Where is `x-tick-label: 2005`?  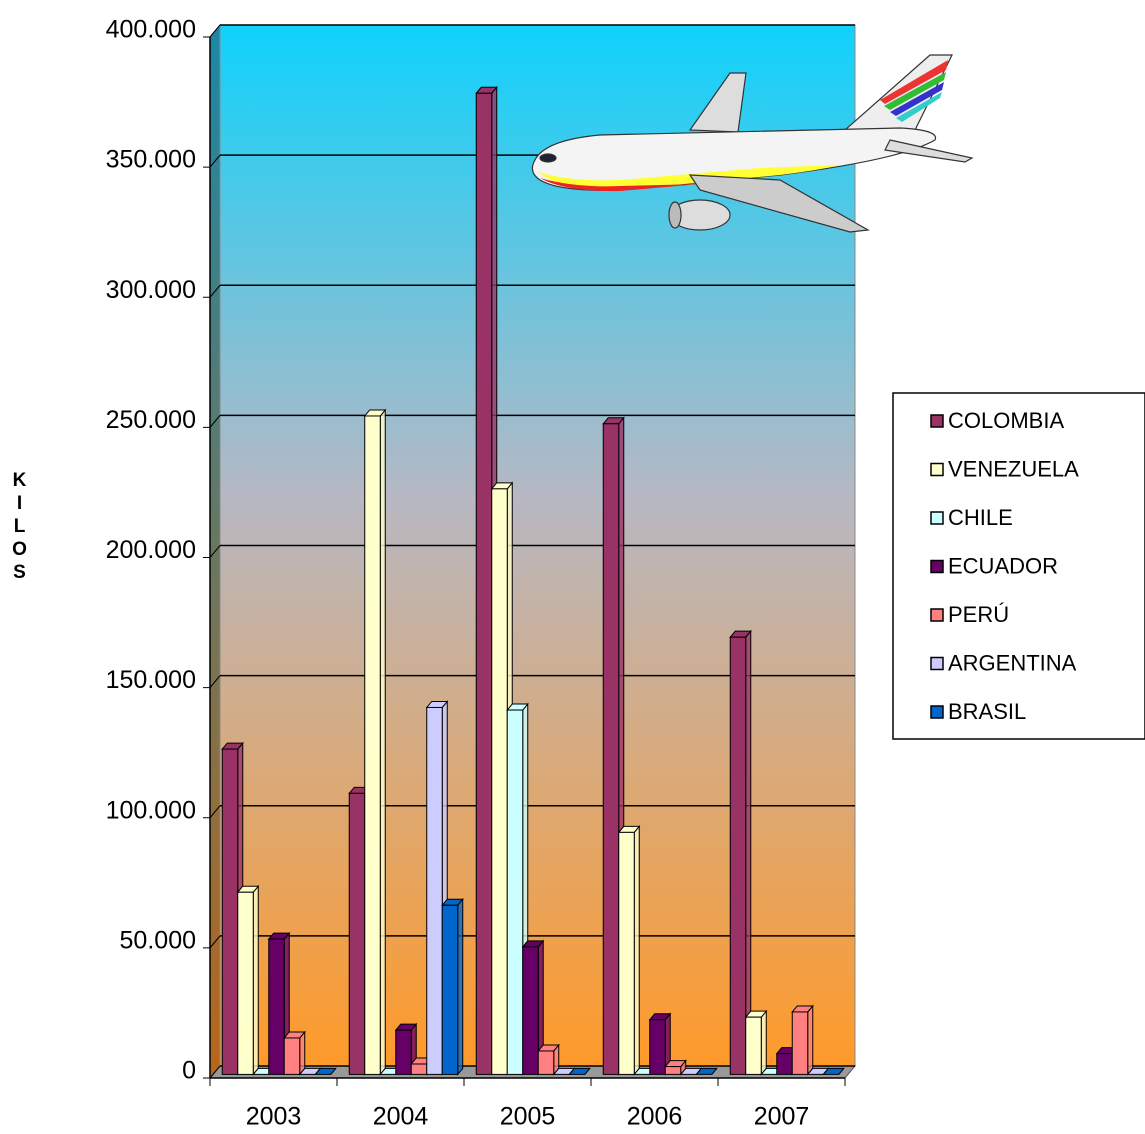
x-tick-label: 2005 is located at coordinates (528, 1117).